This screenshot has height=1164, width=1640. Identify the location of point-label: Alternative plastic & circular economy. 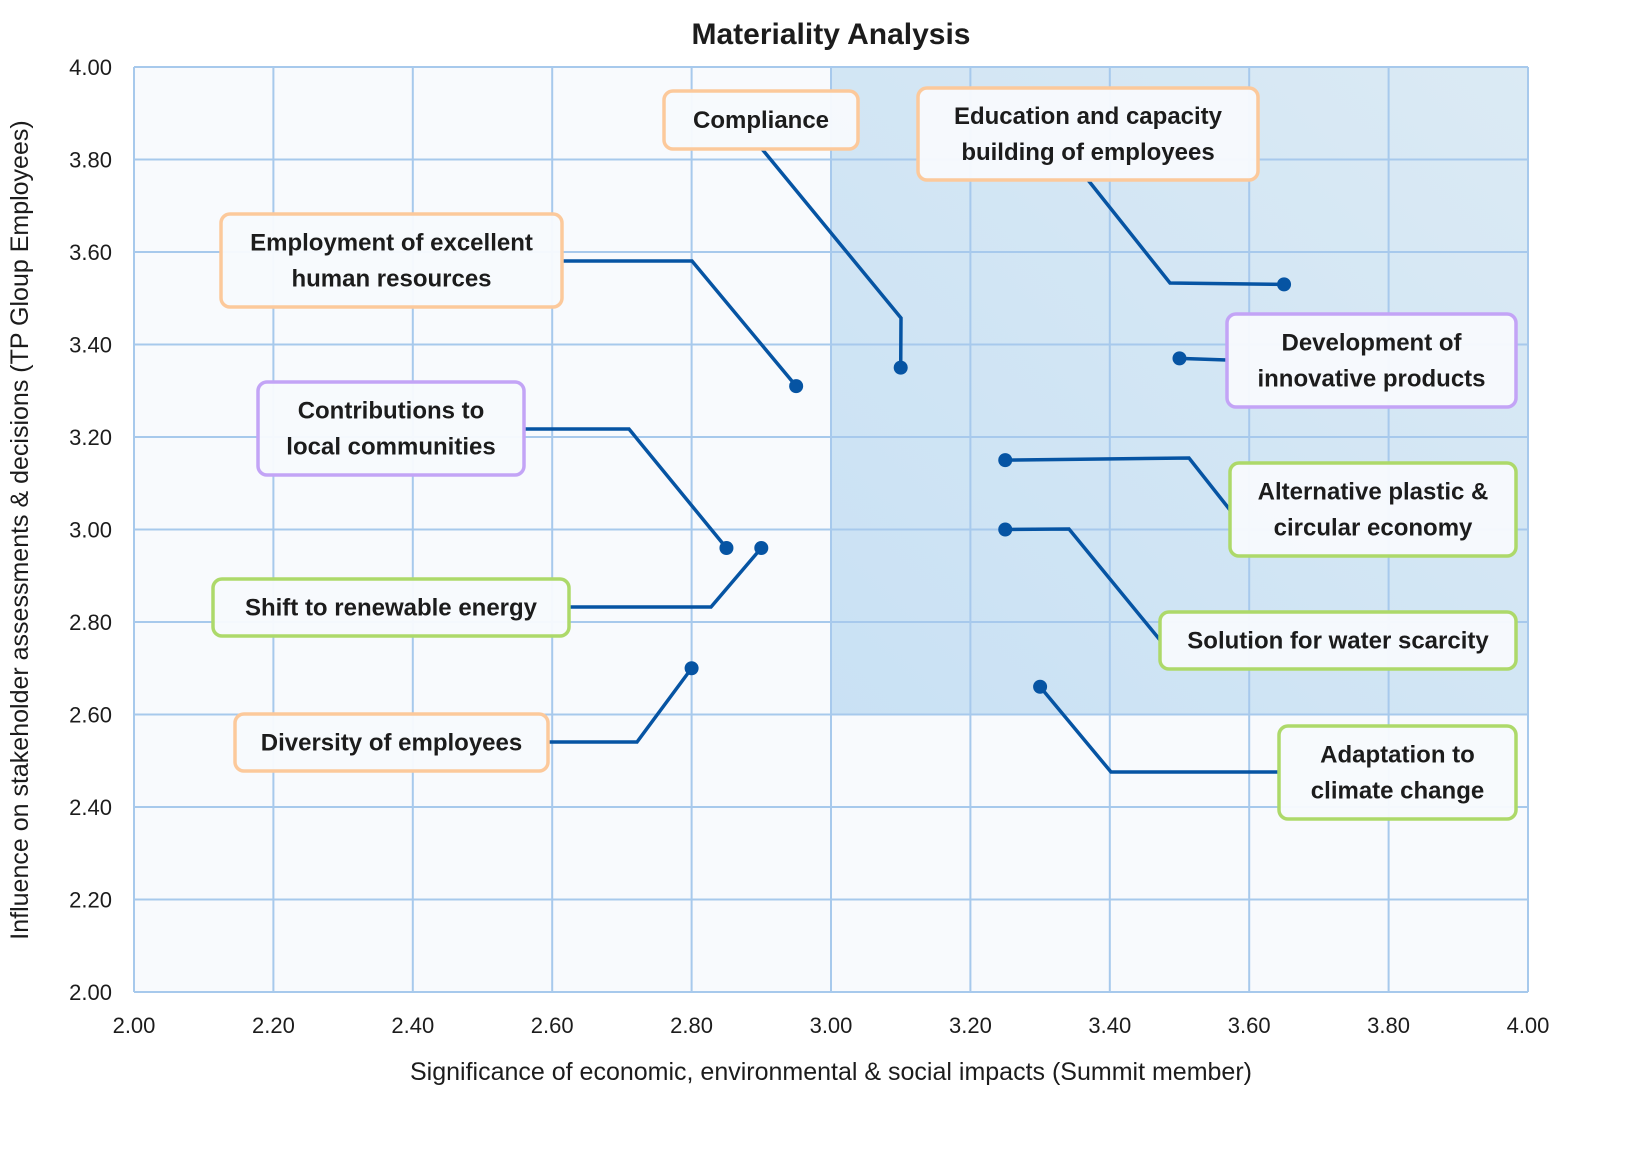
(1373, 509).